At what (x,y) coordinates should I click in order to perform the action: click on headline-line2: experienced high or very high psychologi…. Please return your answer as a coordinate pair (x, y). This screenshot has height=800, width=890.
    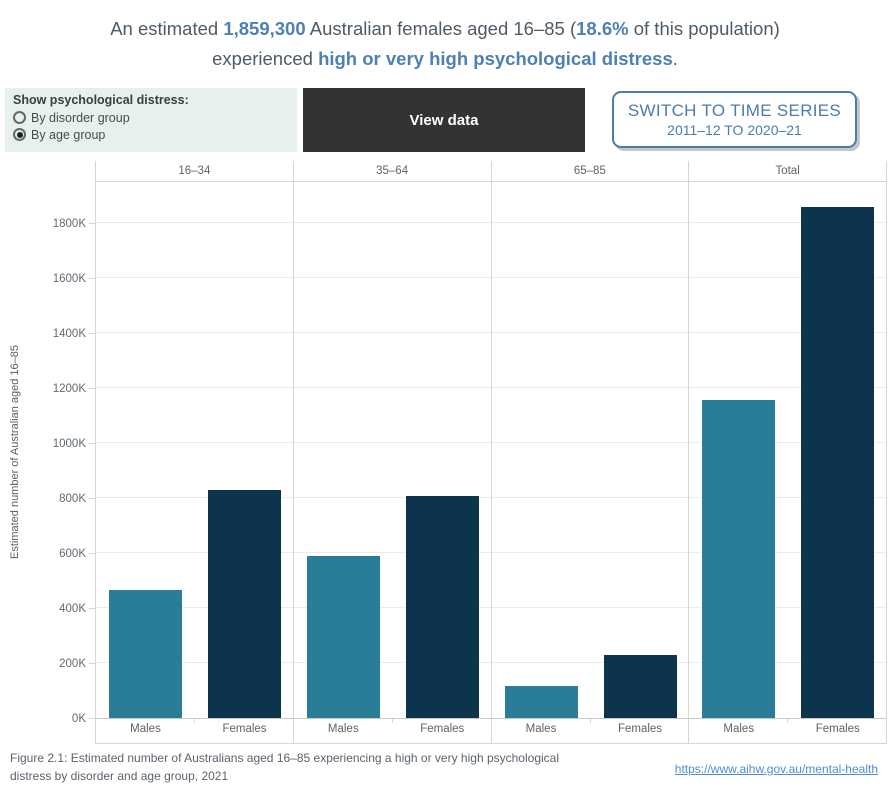
    Looking at the image, I should click on (445, 59).